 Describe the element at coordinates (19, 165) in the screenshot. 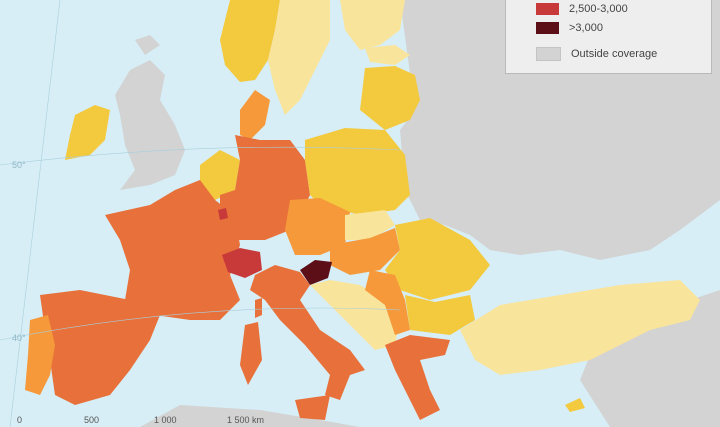

I see `latitude-label-50: 50°` at that location.